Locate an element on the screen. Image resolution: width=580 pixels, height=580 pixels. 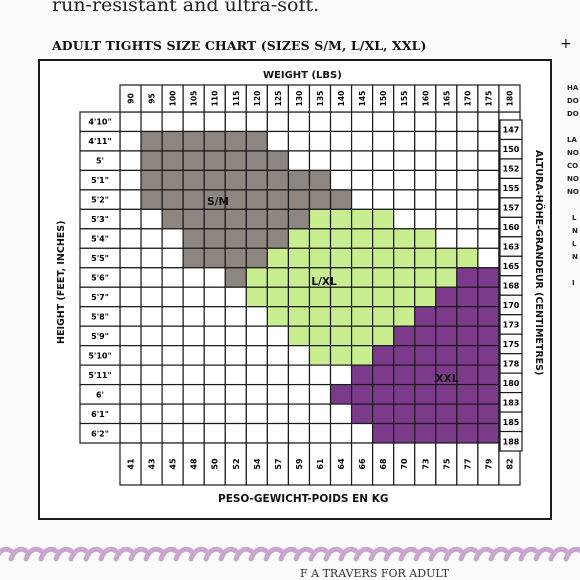
side-fragment-text: L is located at coordinates (574, 218).